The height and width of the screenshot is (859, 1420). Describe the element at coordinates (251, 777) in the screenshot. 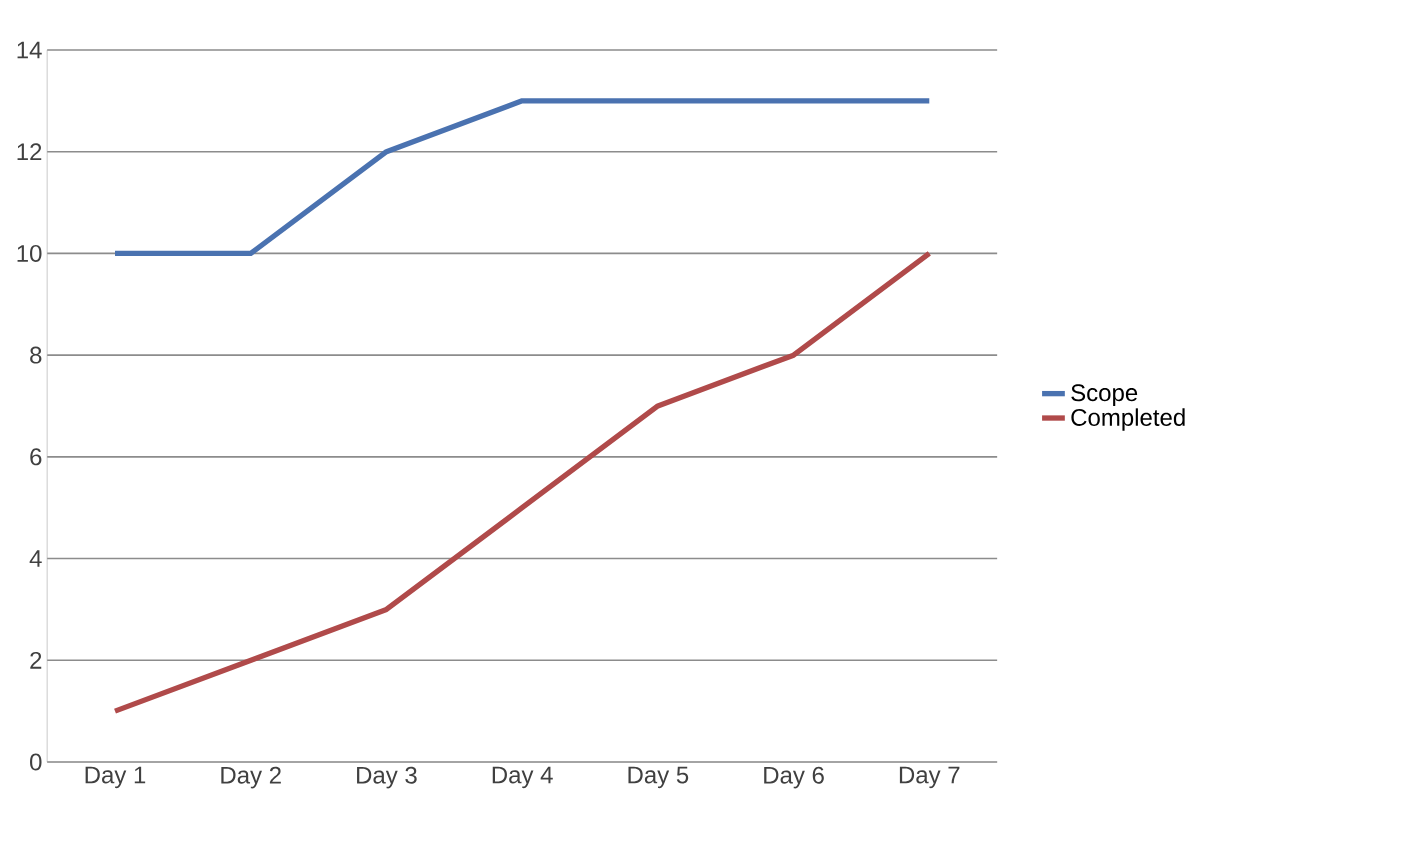

I see `x-tick-label: Day 2` at that location.